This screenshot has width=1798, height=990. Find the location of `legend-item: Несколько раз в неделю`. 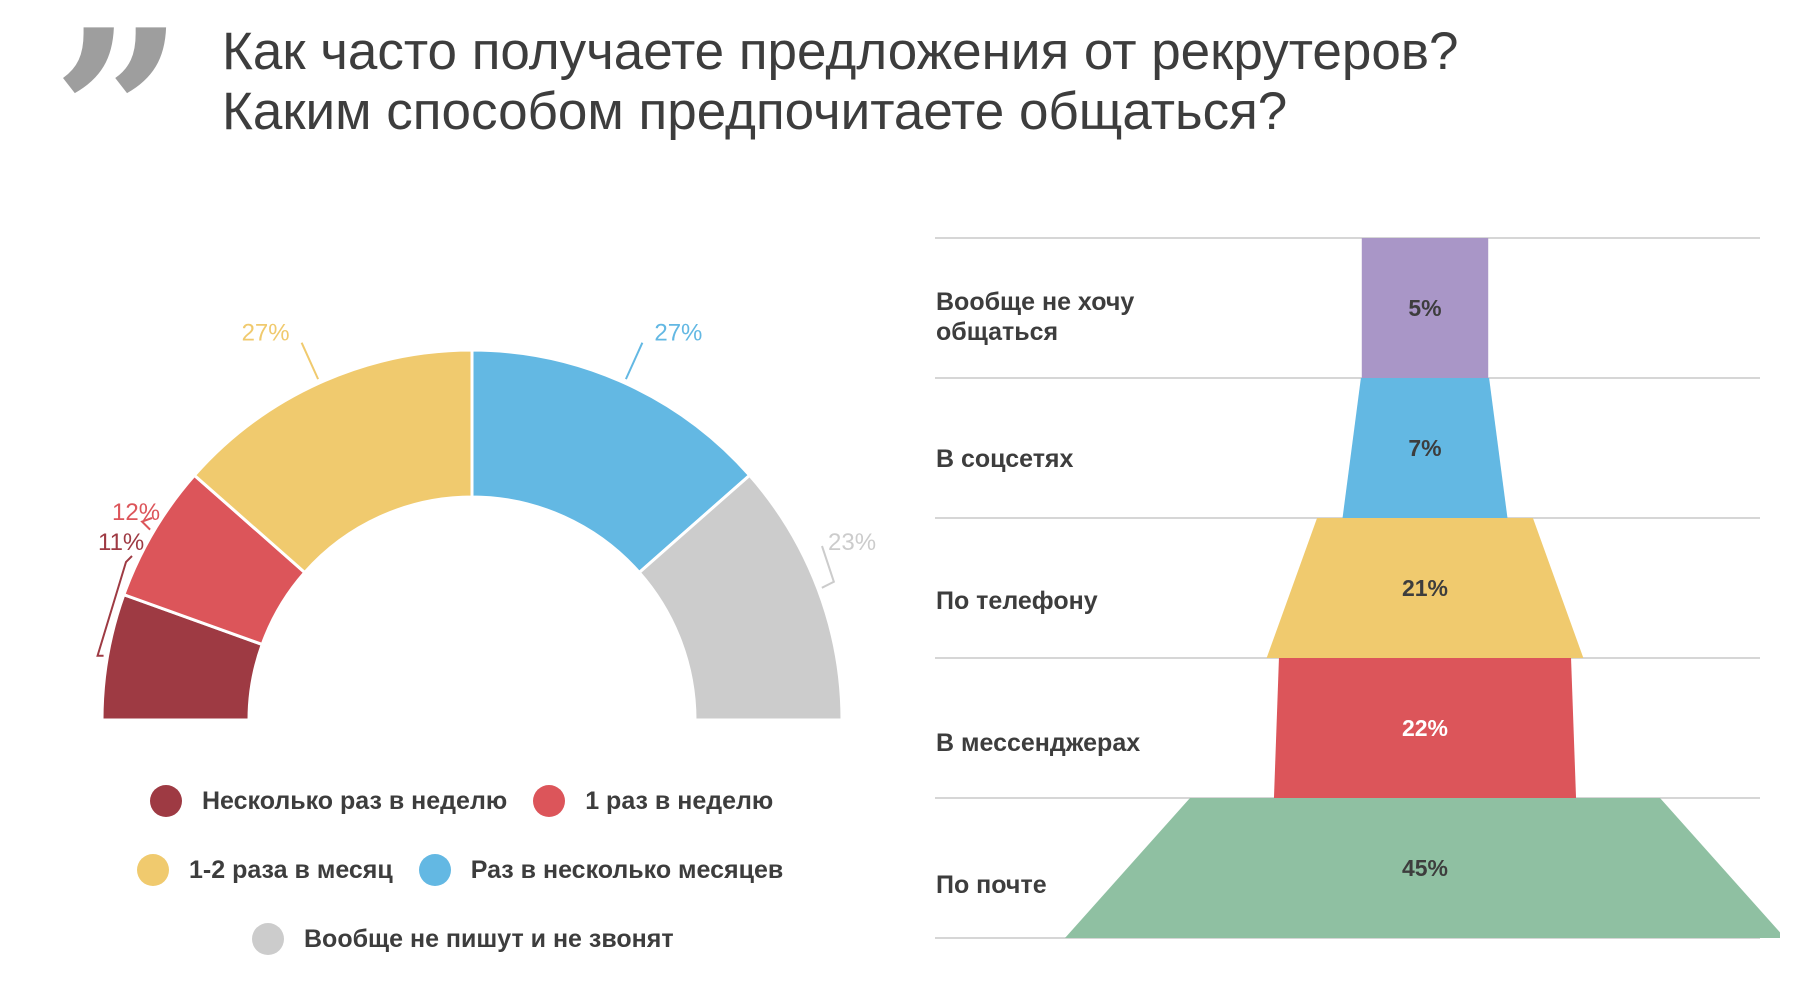

legend-item: Несколько раз в неделю is located at coordinates (328, 801).